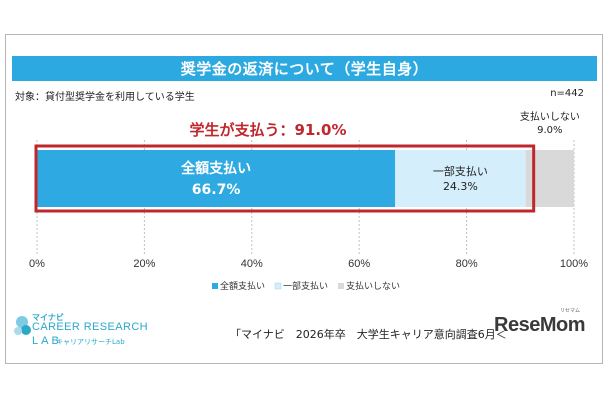 Image resolution: width=610 pixels, height=400 pixels. What do you see at coordinates (90, 327) in the screenshot?
I see `logo-line1: CAREER RESEARCH` at bounding box center [90, 327].